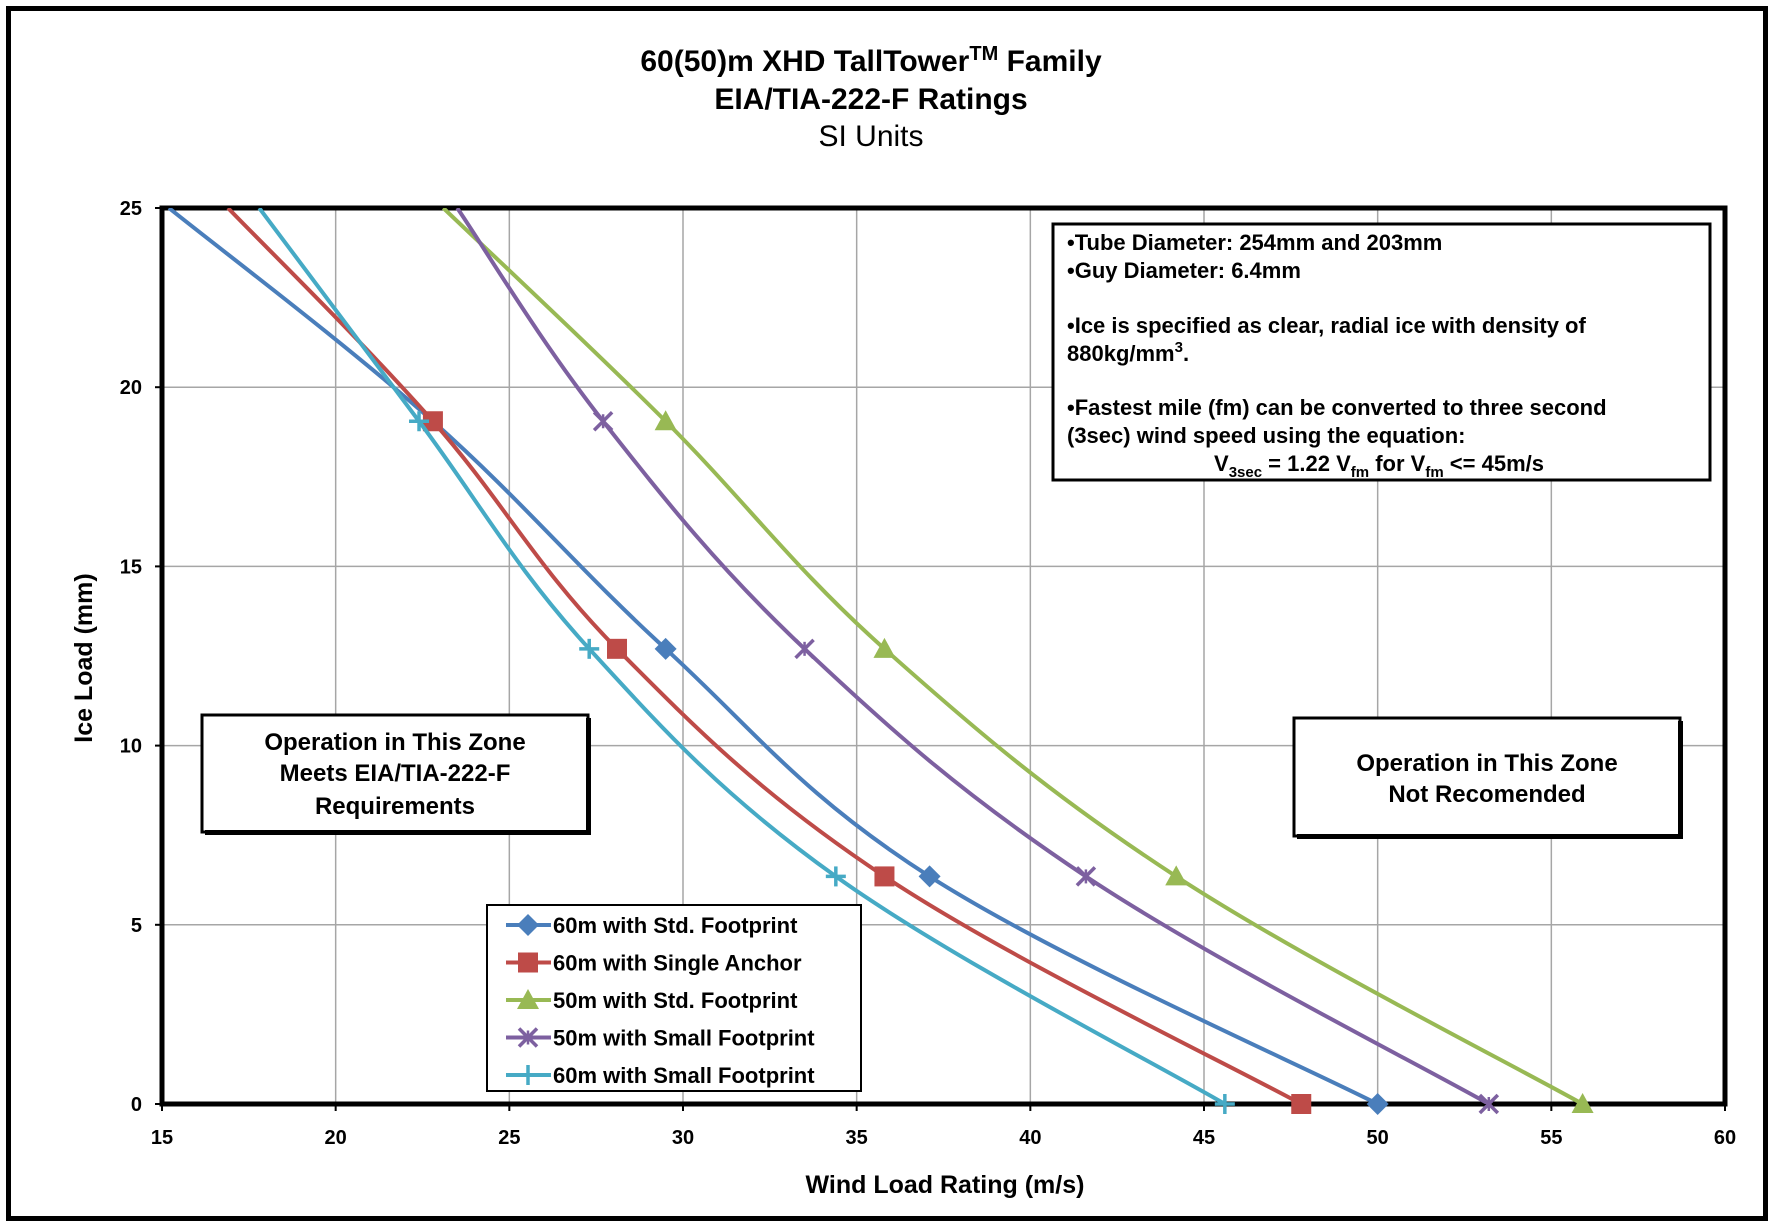 The image size is (1780, 1231). I want to click on chart-title-suffix: Family, so click(1050, 61).